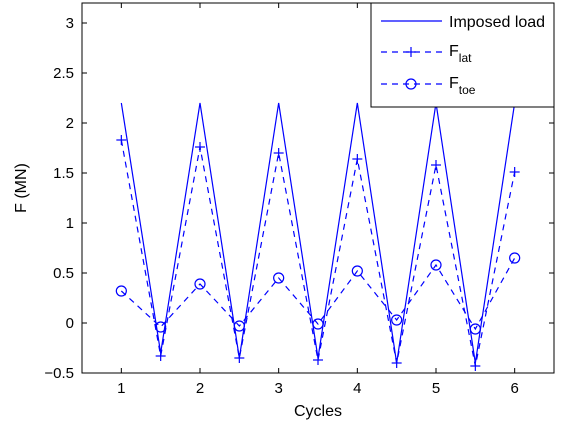 The image size is (574, 425). I want to click on legend-label-ftoe-sub: toe, so click(467, 90).